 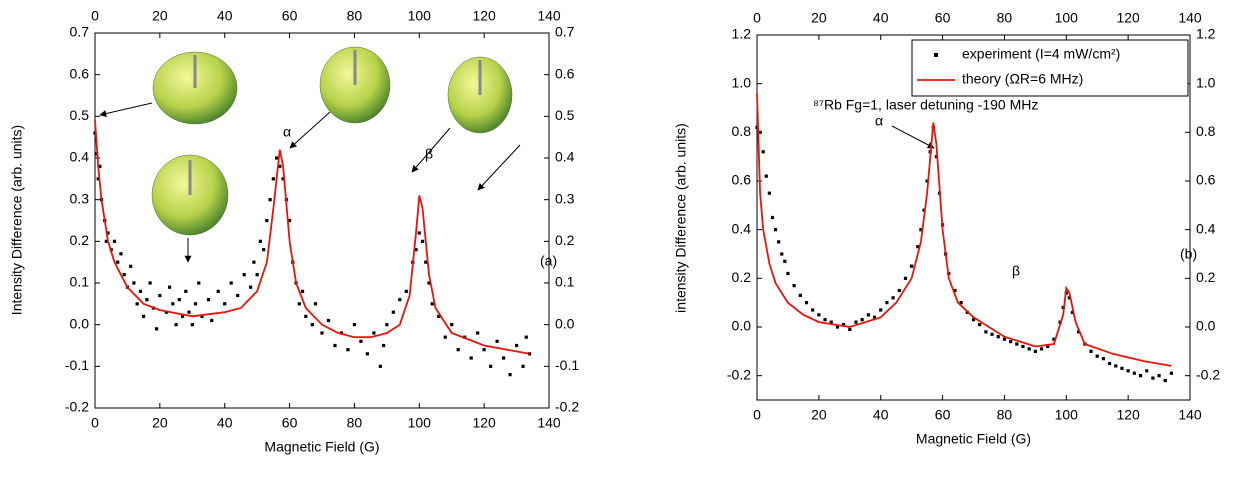 What do you see at coordinates (80, 282) in the screenshot?
I see `y-tick-label: 0.1` at bounding box center [80, 282].